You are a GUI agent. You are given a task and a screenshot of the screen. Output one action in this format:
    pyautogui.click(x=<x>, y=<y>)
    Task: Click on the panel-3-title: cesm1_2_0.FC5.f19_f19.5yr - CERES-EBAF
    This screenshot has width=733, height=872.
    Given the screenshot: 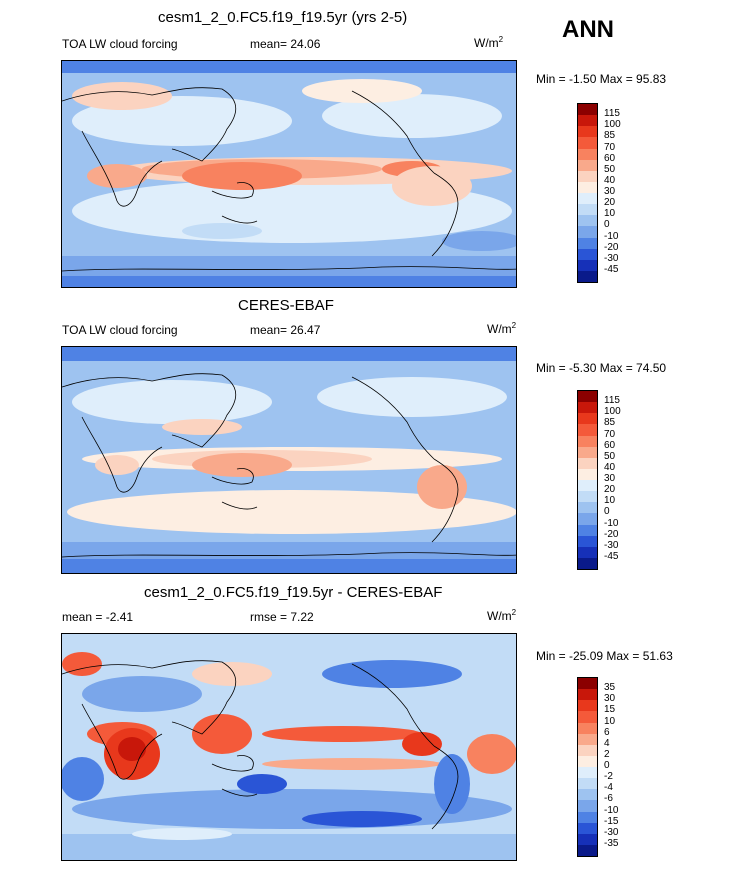 What is the action you would take?
    pyautogui.click(x=293, y=592)
    